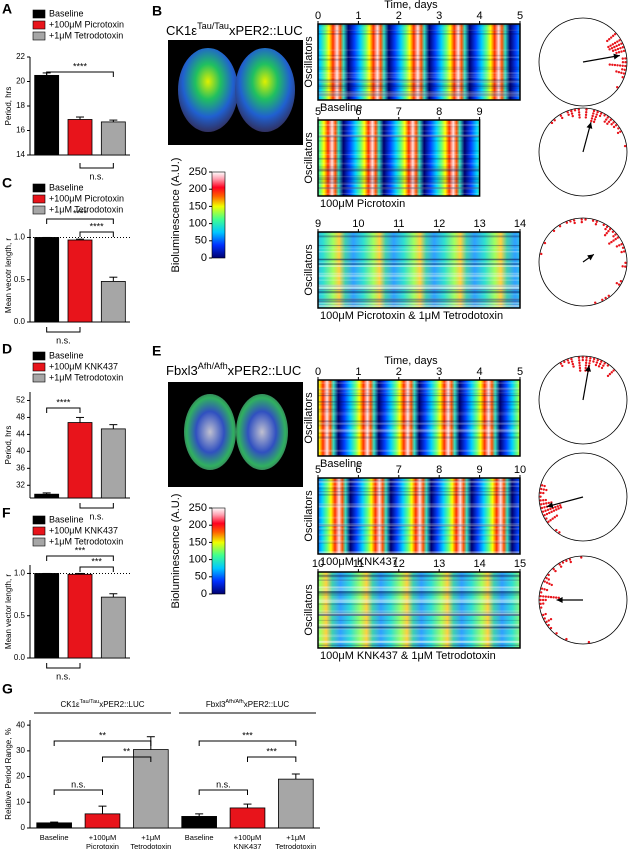 Image resolution: width=630 pixels, height=853 pixels. Describe the element at coordinates (318, 372) in the screenshot. I see `x-tick-label: 0` at that location.